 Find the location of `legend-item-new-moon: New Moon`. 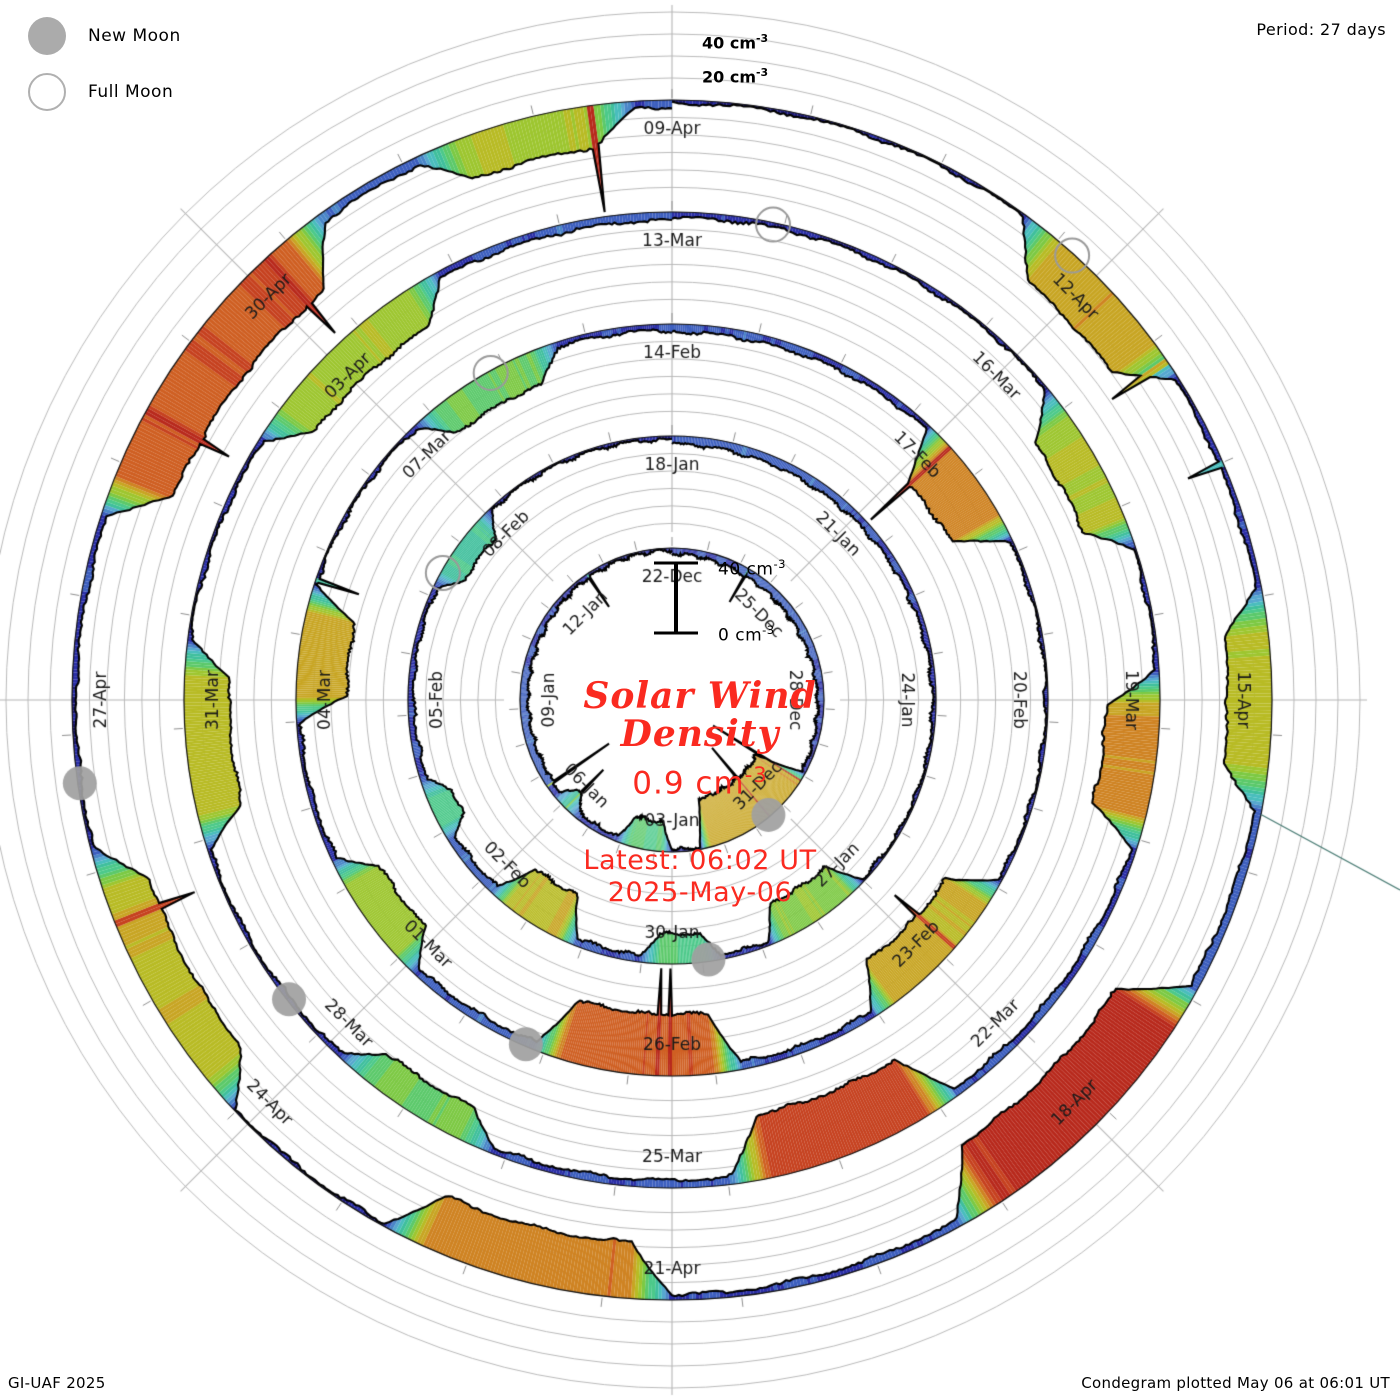

legend-item-new-moon: New Moon is located at coordinates (168, 36).